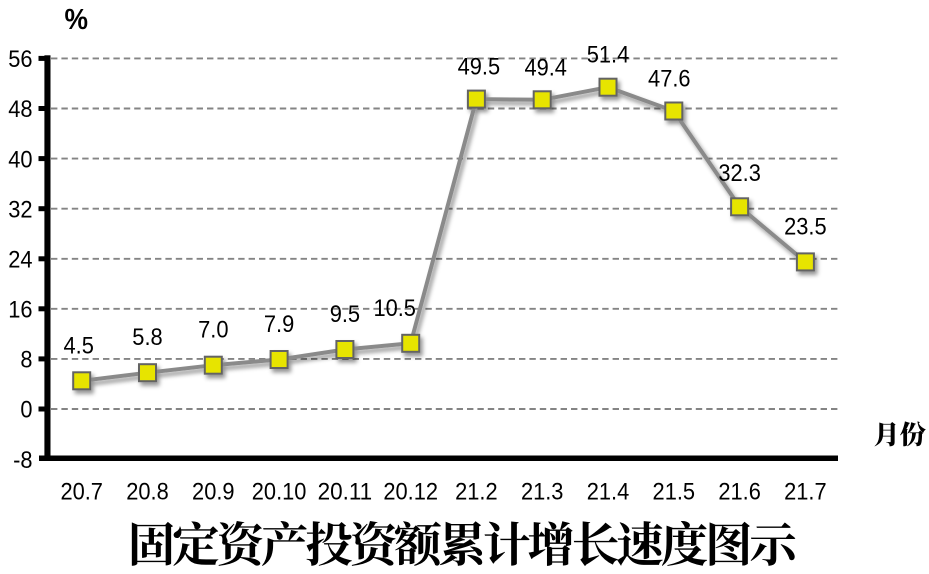  Describe the element at coordinates (608, 491) in the screenshot. I see `svg-text: 21.4` at that location.